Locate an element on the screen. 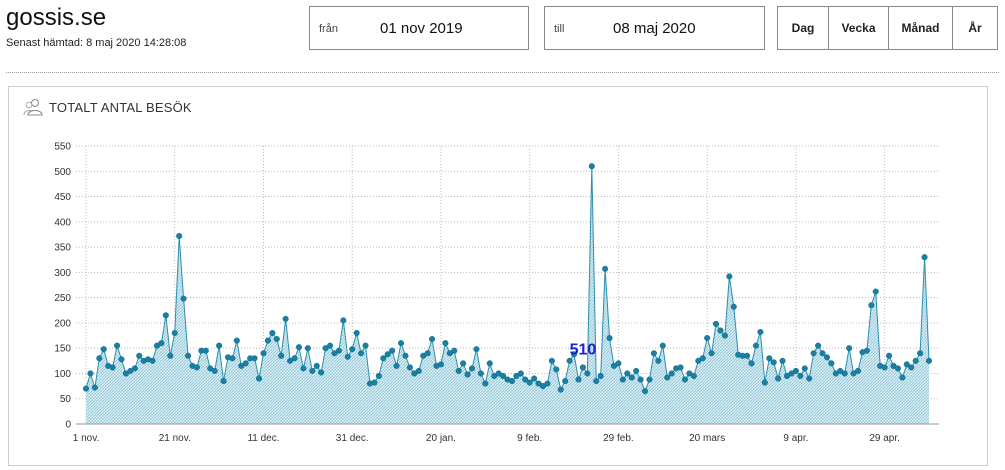 The height and width of the screenshot is (470, 1005). x-tick-label: 1 nov. is located at coordinates (86, 438).